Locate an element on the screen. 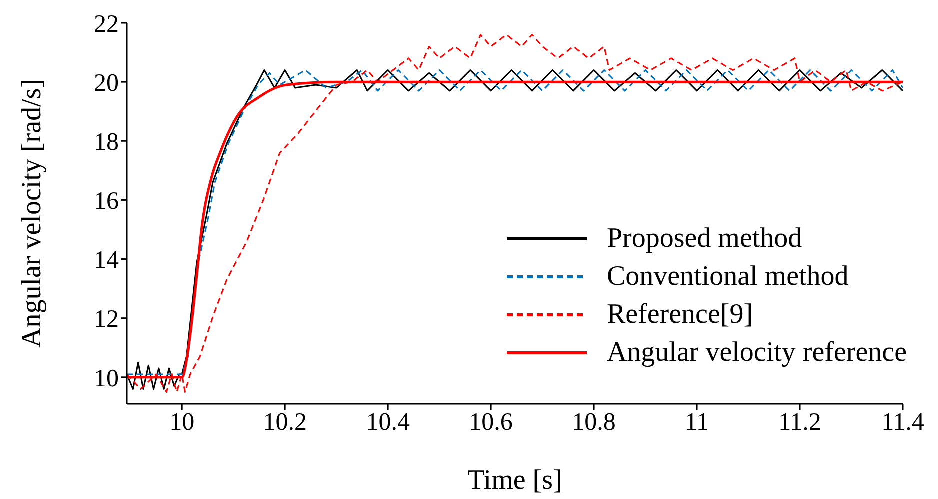 This screenshot has height=499, width=938. y-tick-label: 14 is located at coordinates (107, 260).